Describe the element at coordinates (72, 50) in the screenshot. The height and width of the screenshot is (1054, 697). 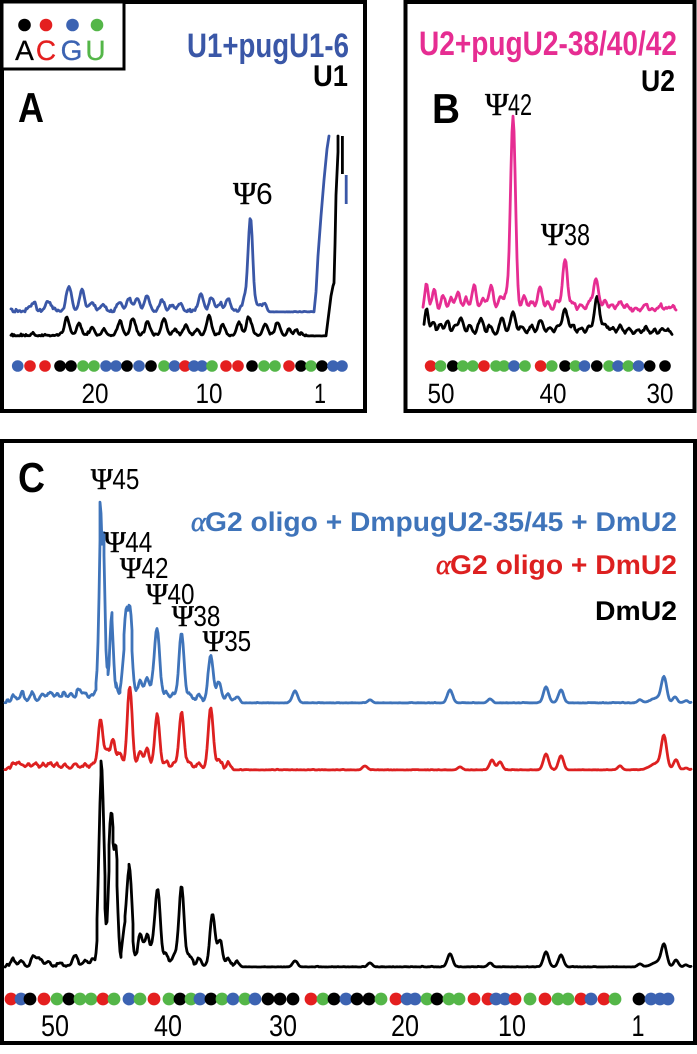
I see `svg-text: G` at that location.